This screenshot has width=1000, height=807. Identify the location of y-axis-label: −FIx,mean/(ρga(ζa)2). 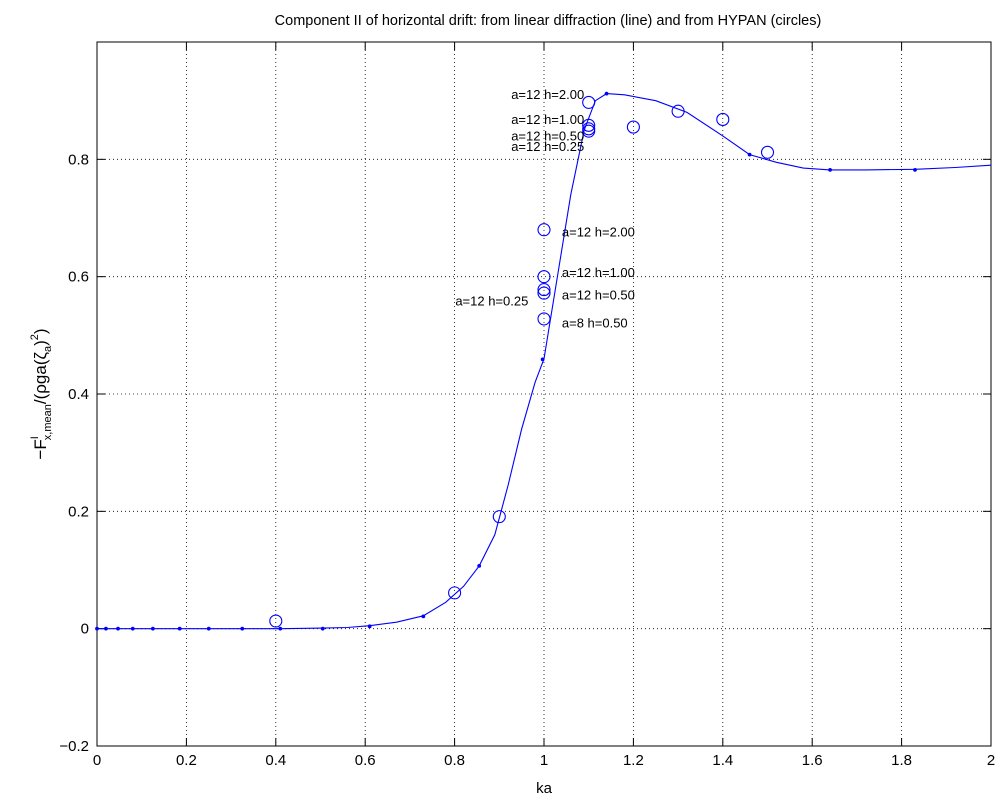
(41, 393).